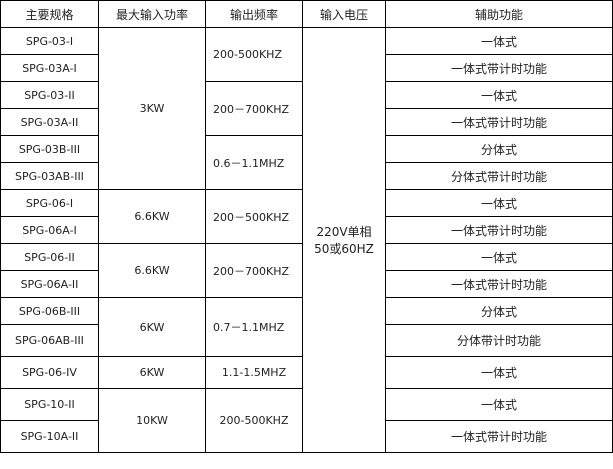 This screenshot has width=613, height=469. I want to click on table-row: SPG-10A-II 一体式带计时功能, so click(306, 436).